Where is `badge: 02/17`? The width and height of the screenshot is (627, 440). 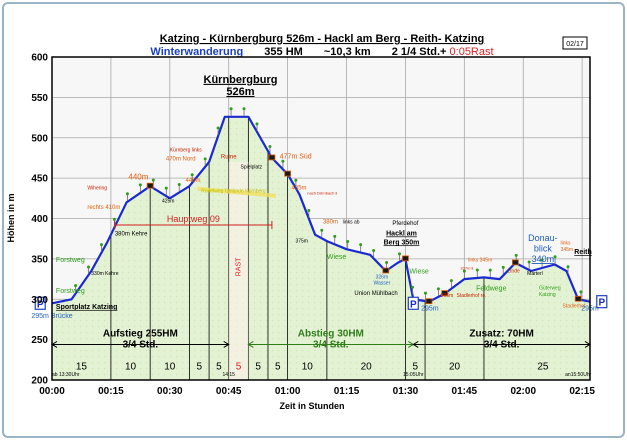
badge: 02/17 is located at coordinates (575, 44).